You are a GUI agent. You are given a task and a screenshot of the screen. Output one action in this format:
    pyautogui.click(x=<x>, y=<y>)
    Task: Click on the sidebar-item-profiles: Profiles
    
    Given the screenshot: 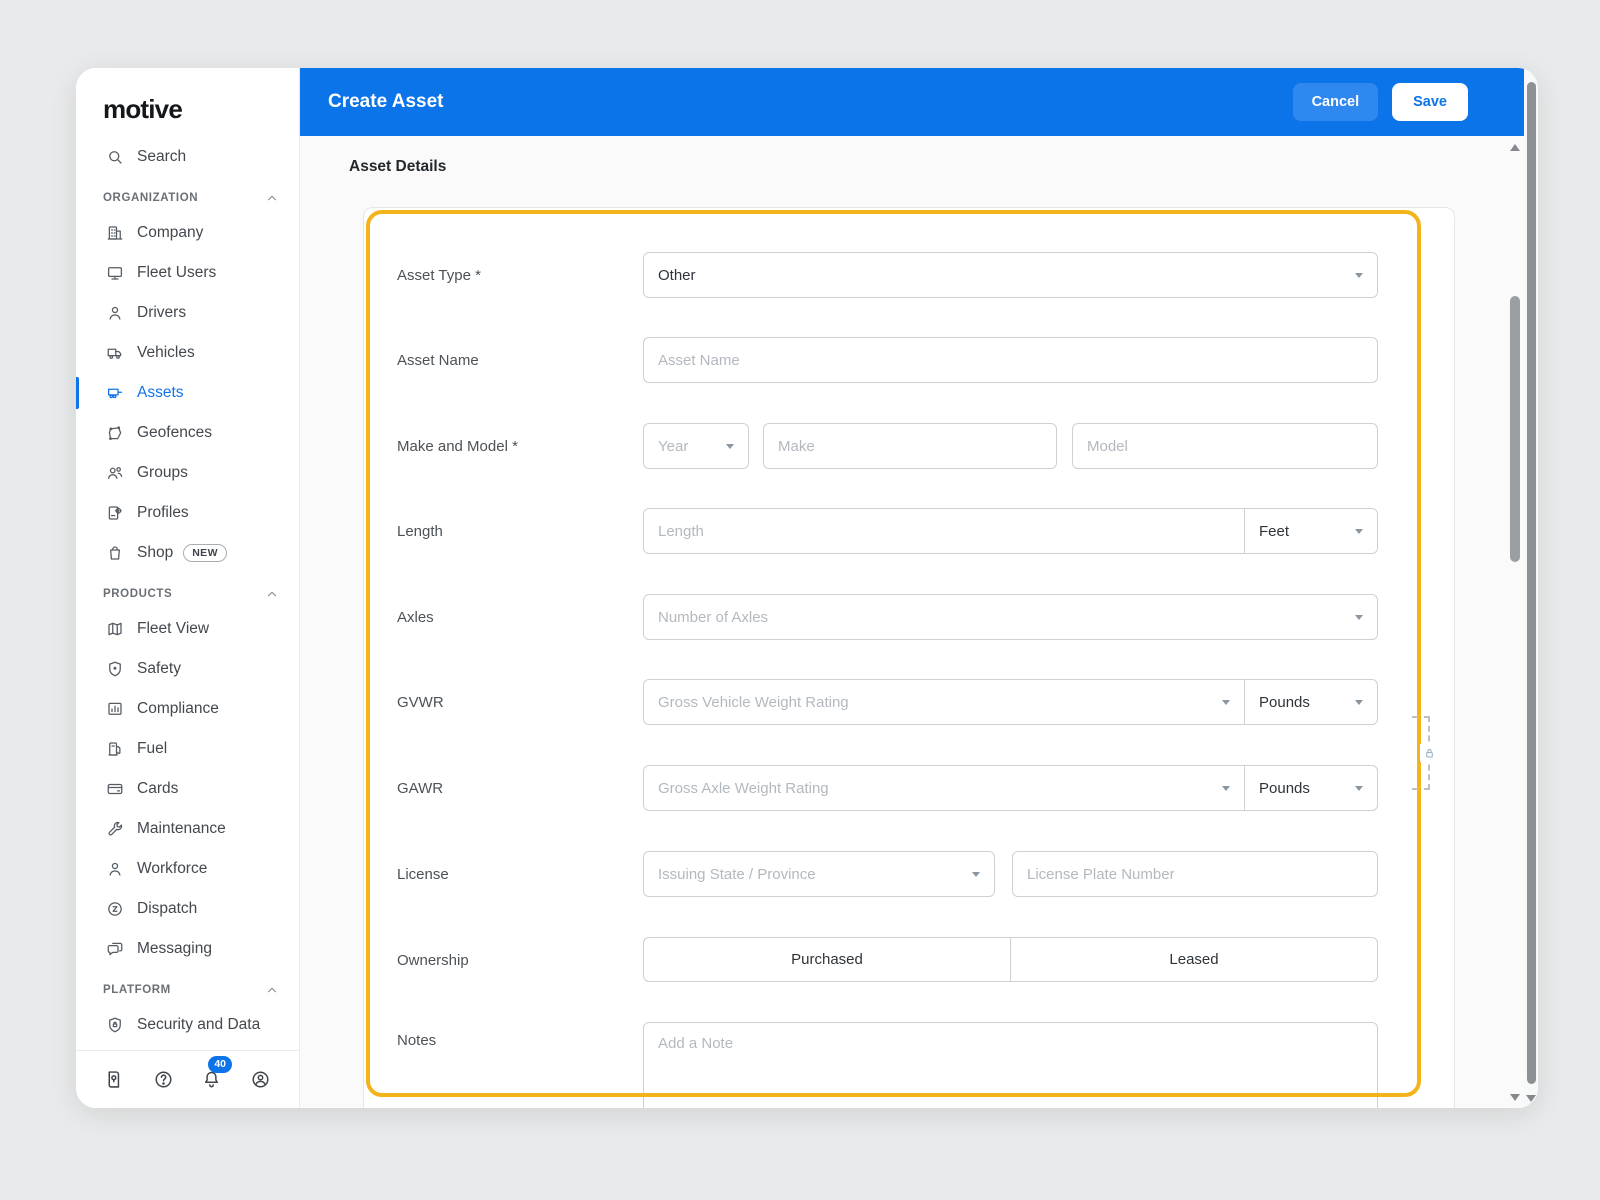 What is the action you would take?
    pyautogui.click(x=187, y=513)
    